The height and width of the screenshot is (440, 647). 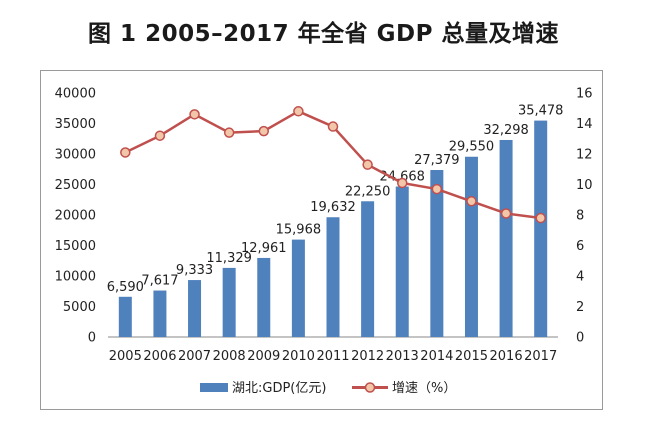 I want to click on x-tick: 2012, so click(x=367, y=356).